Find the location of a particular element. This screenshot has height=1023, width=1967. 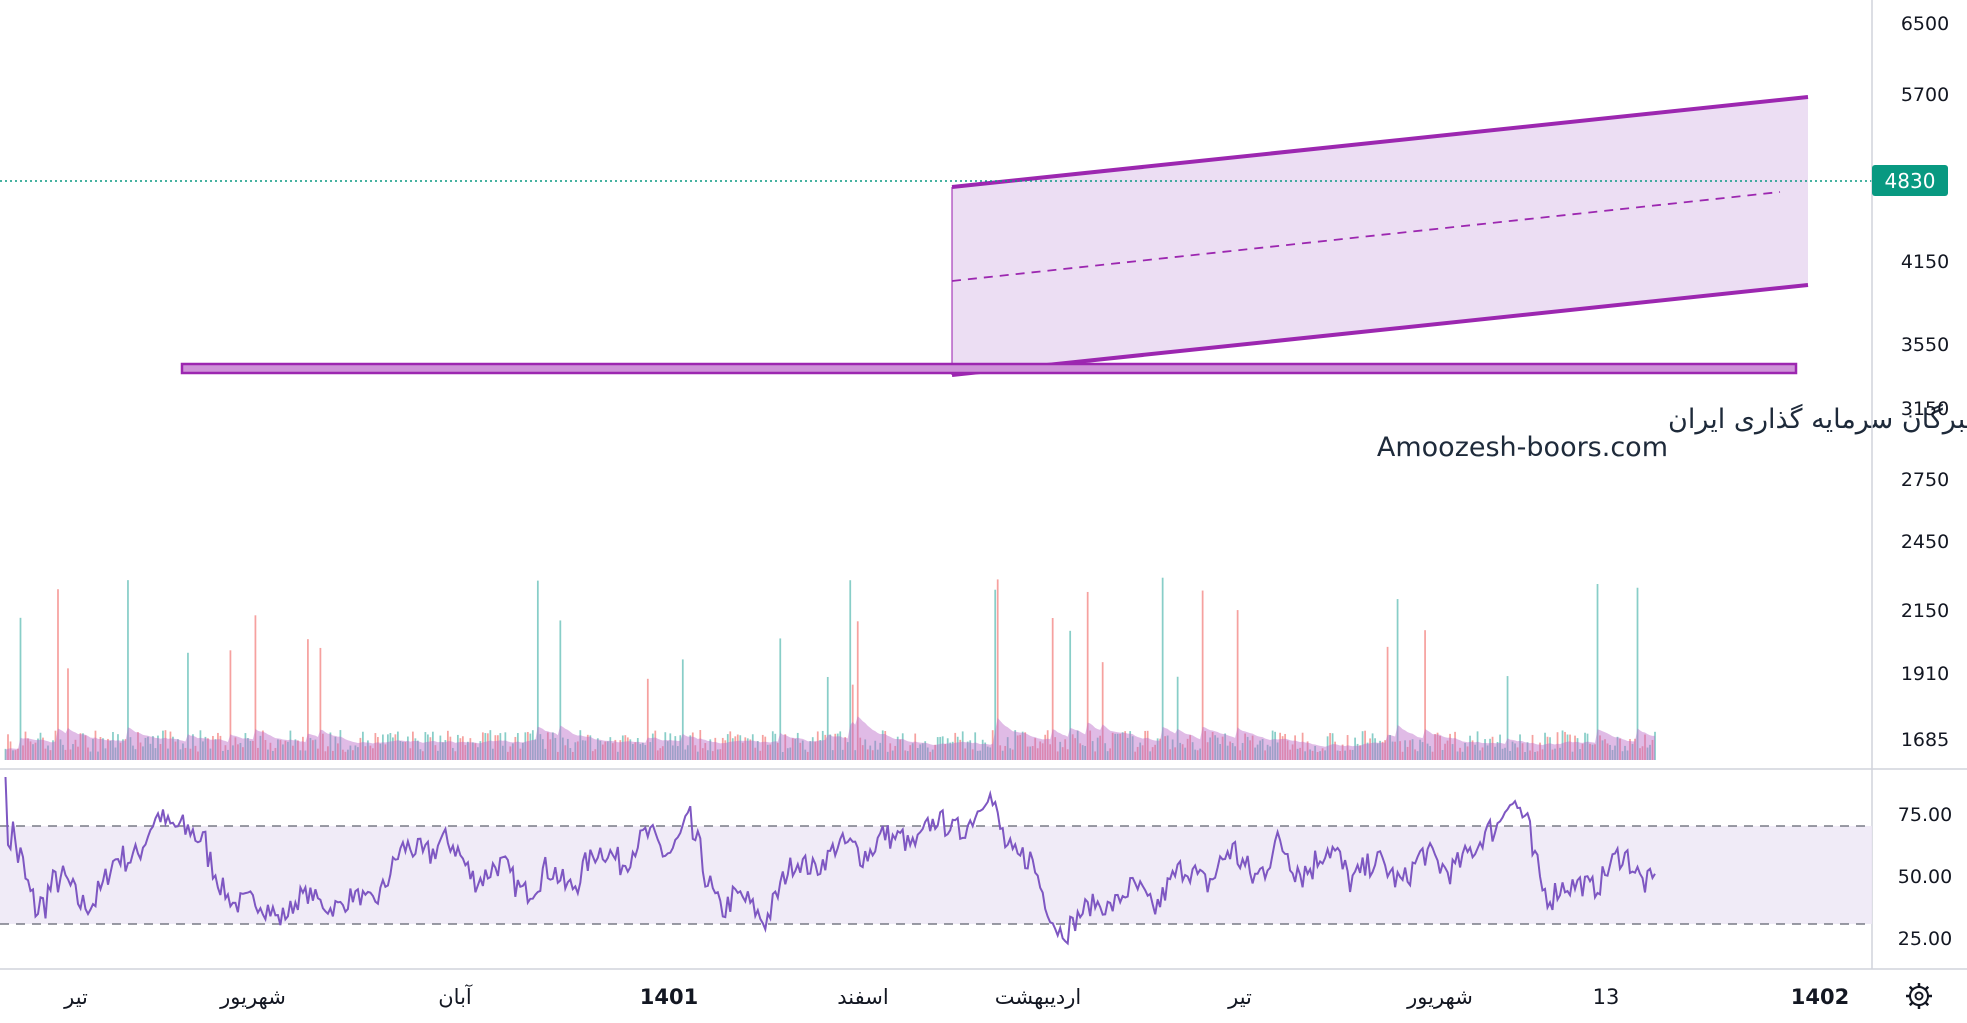

current-price-badge: 4830 is located at coordinates (1910, 180).